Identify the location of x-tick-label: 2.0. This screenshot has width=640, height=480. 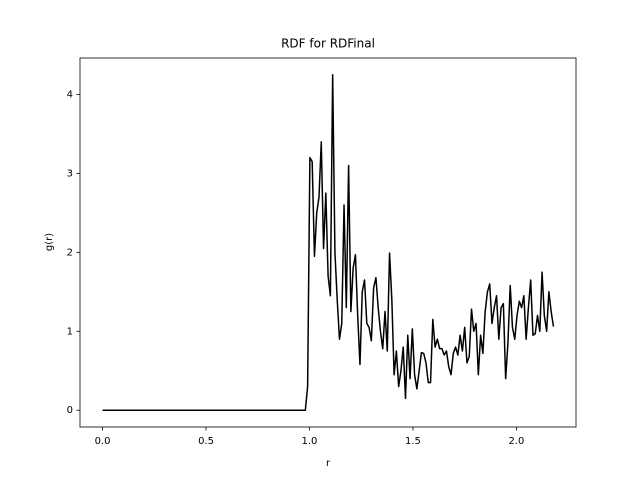
(516, 441).